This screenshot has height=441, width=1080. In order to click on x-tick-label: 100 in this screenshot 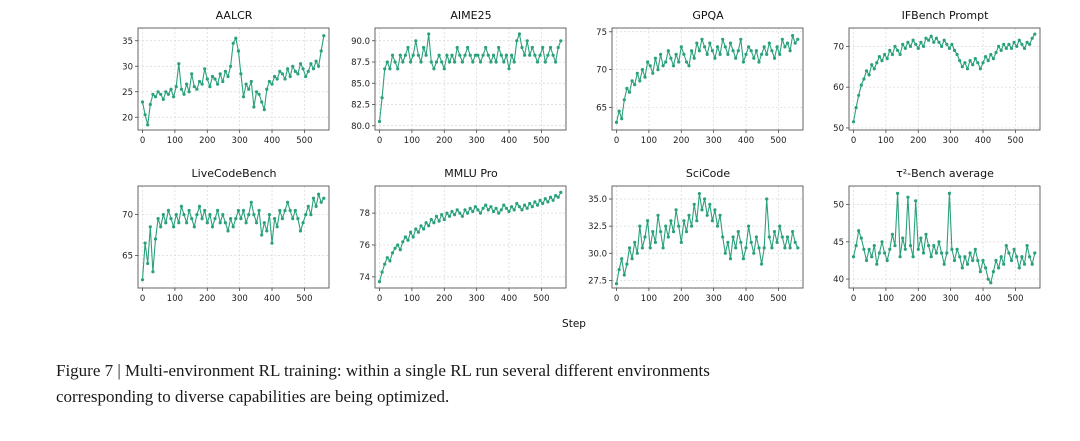, I will do `click(412, 141)`.